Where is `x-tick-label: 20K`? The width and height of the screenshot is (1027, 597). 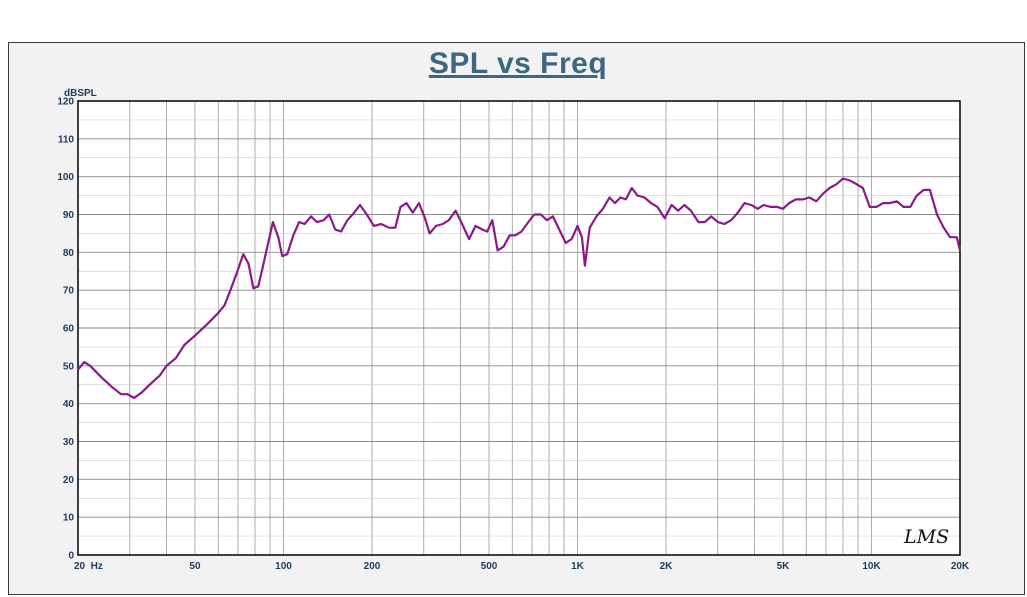 x-tick-label: 20K is located at coordinates (960, 566).